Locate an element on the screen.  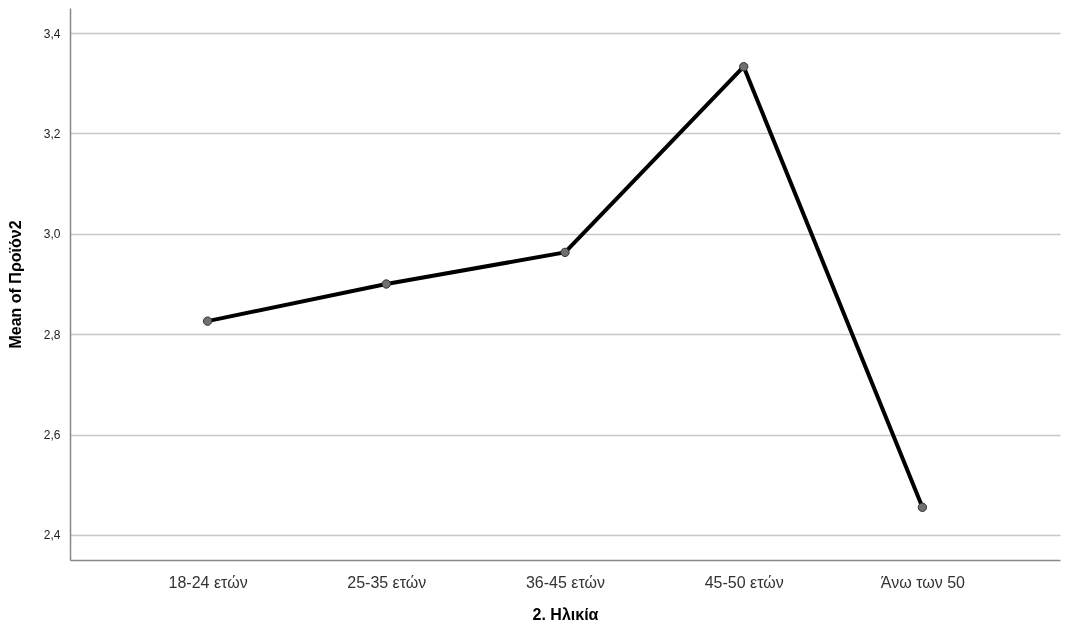
x-tick-label: 25-35 ετών is located at coordinates (387, 582).